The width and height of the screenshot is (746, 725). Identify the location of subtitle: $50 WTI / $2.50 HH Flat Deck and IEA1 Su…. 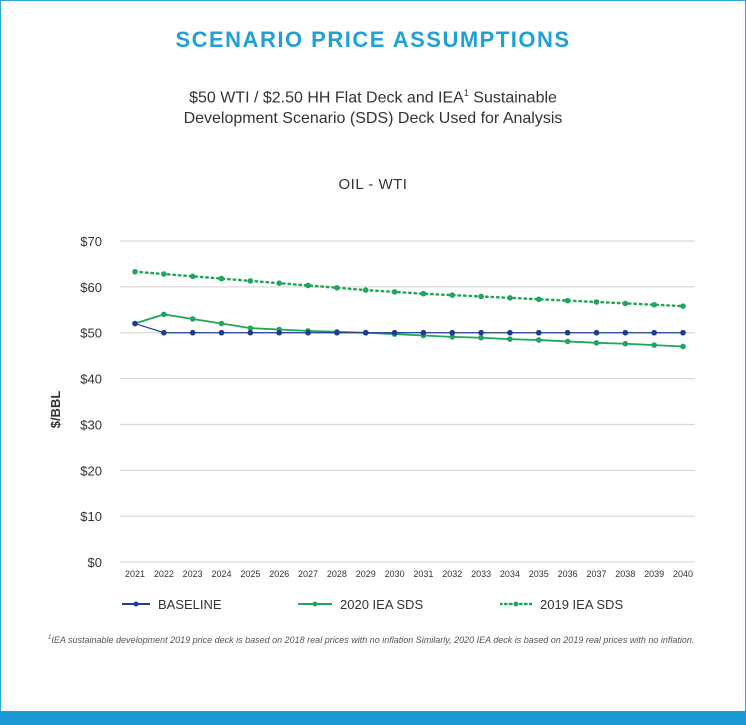
(373, 106).